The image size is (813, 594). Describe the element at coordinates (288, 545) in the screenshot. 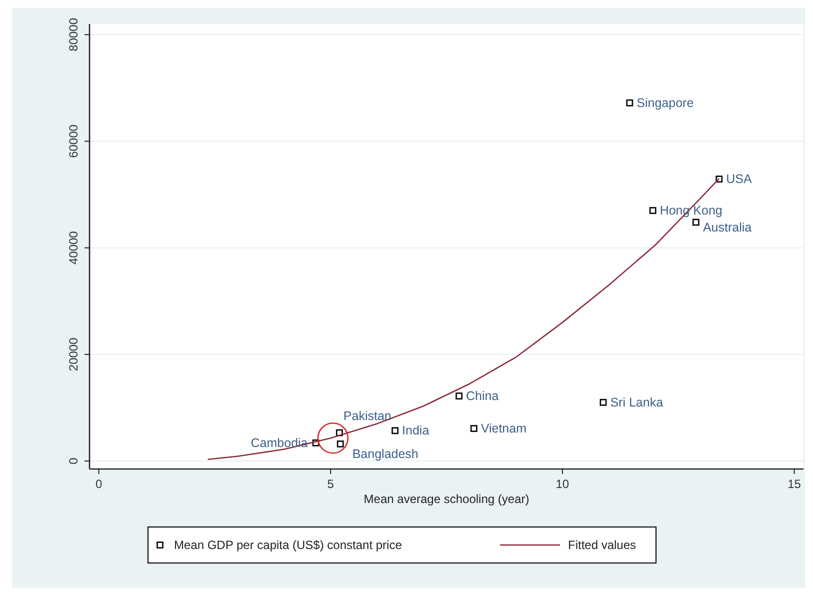

I see `legend-label: Mean GDP per capita (US$) constant price` at that location.